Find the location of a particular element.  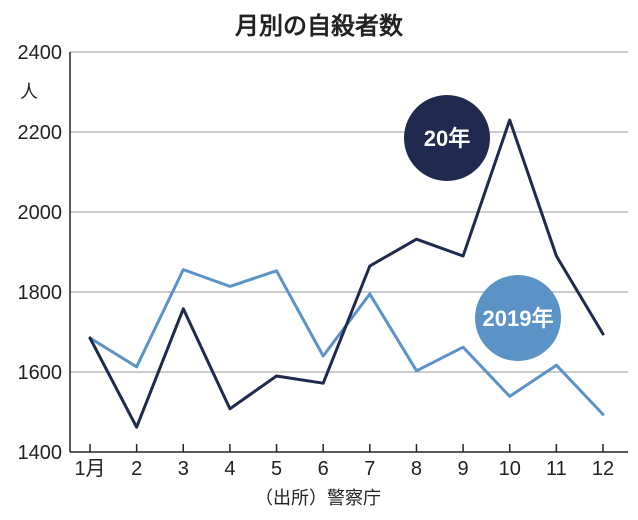

x-tick-label: 4 is located at coordinates (229, 469).